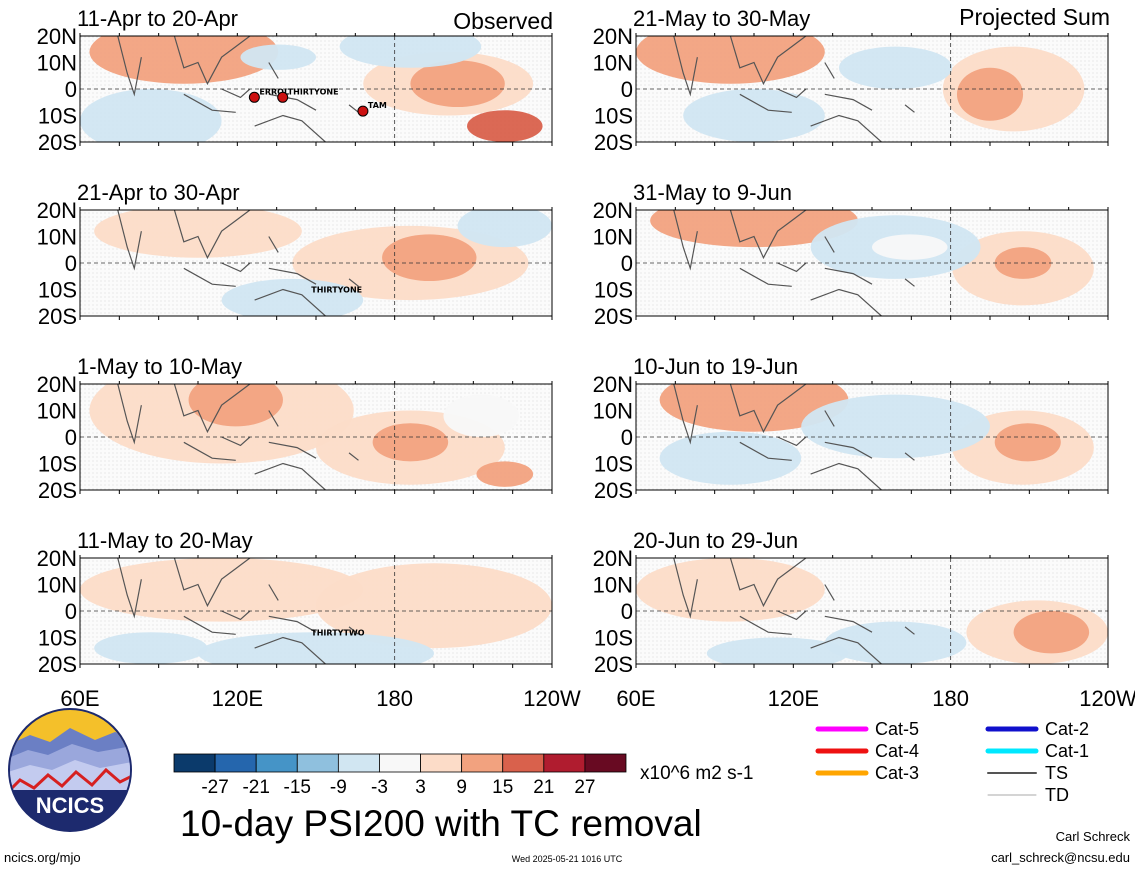 The image size is (1135, 872). I want to click on cyclone-icon, so click(283, 97).